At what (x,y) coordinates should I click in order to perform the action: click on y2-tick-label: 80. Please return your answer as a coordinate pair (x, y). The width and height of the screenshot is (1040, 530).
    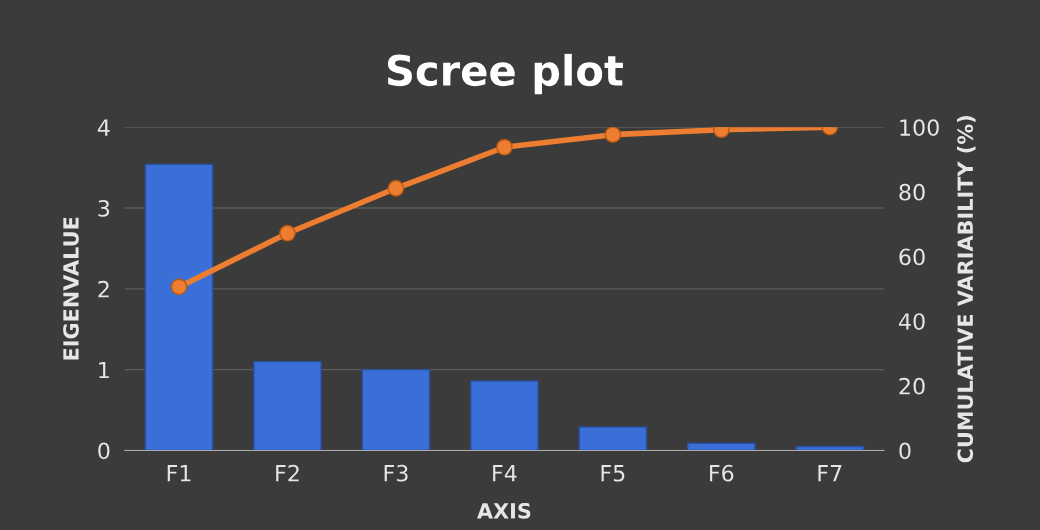
    Looking at the image, I should click on (912, 192).